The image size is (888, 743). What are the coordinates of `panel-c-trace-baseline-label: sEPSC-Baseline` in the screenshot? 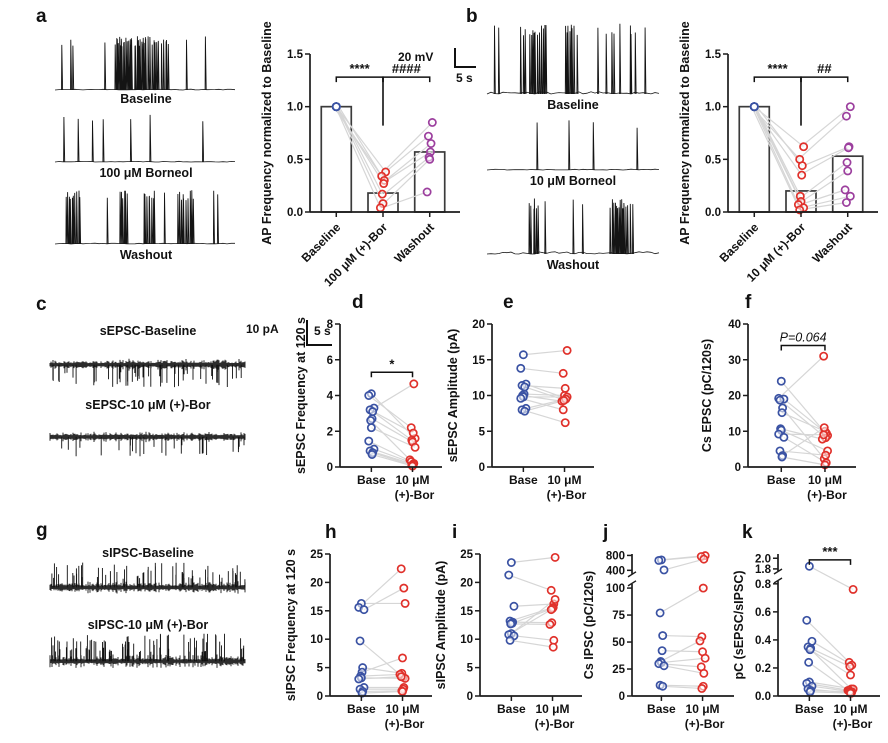 It's located at (148, 331).